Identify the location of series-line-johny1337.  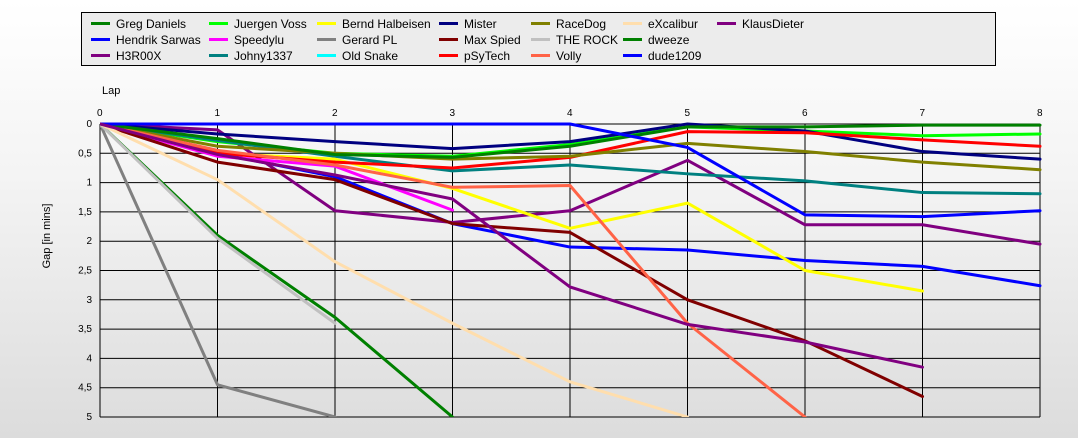
(571, 159).